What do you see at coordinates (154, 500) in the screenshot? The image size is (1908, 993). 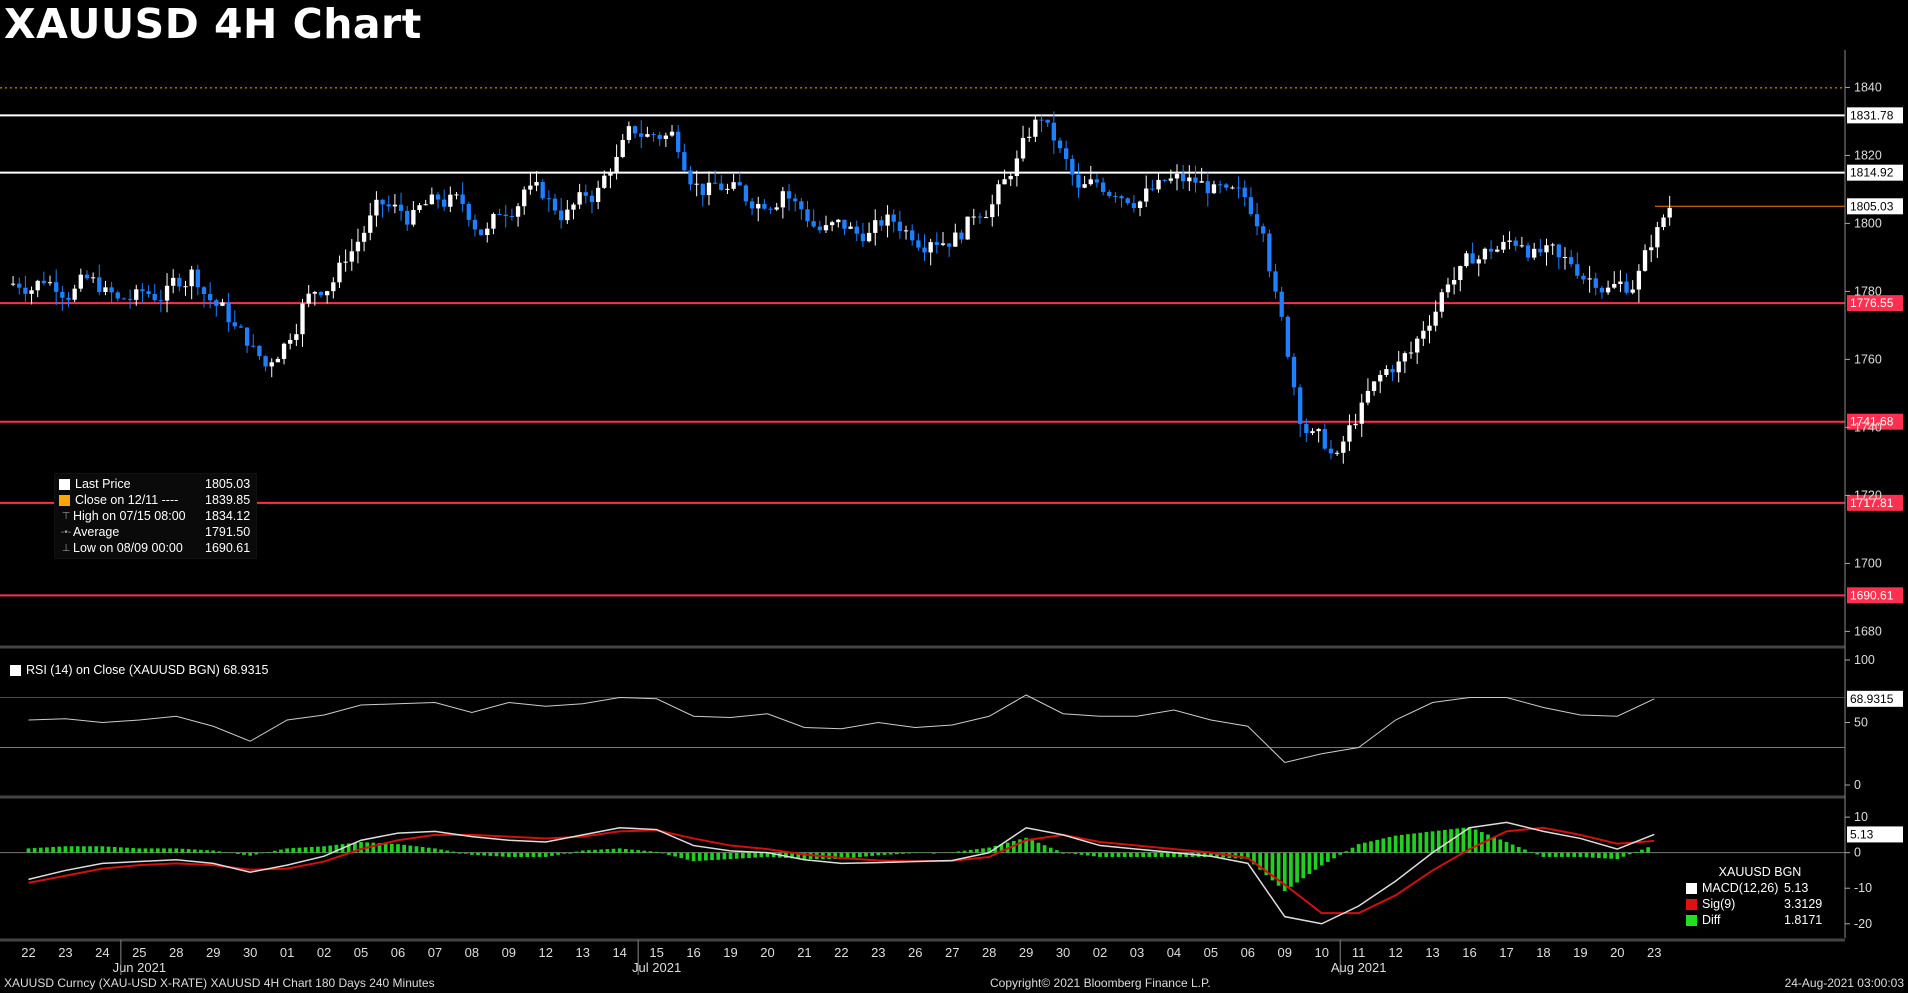 I see `legend-row-prev-close: Close on 12/11 ---- 1839.85` at bounding box center [154, 500].